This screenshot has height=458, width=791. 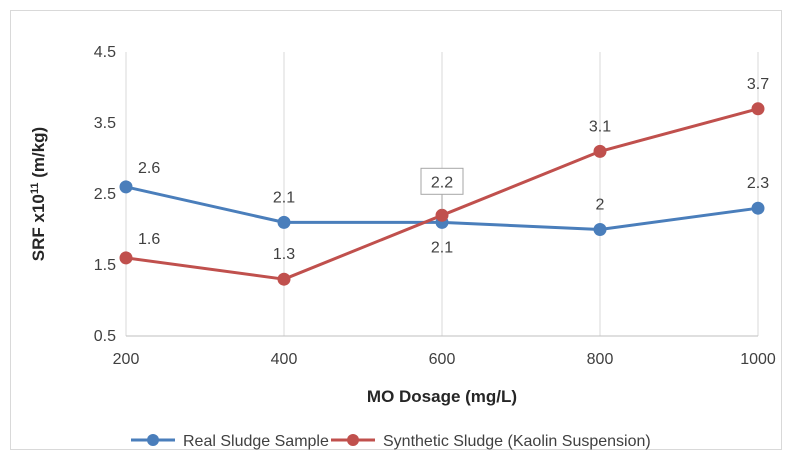 What do you see at coordinates (149, 168) in the screenshot?
I see `data-label: 2.6` at bounding box center [149, 168].